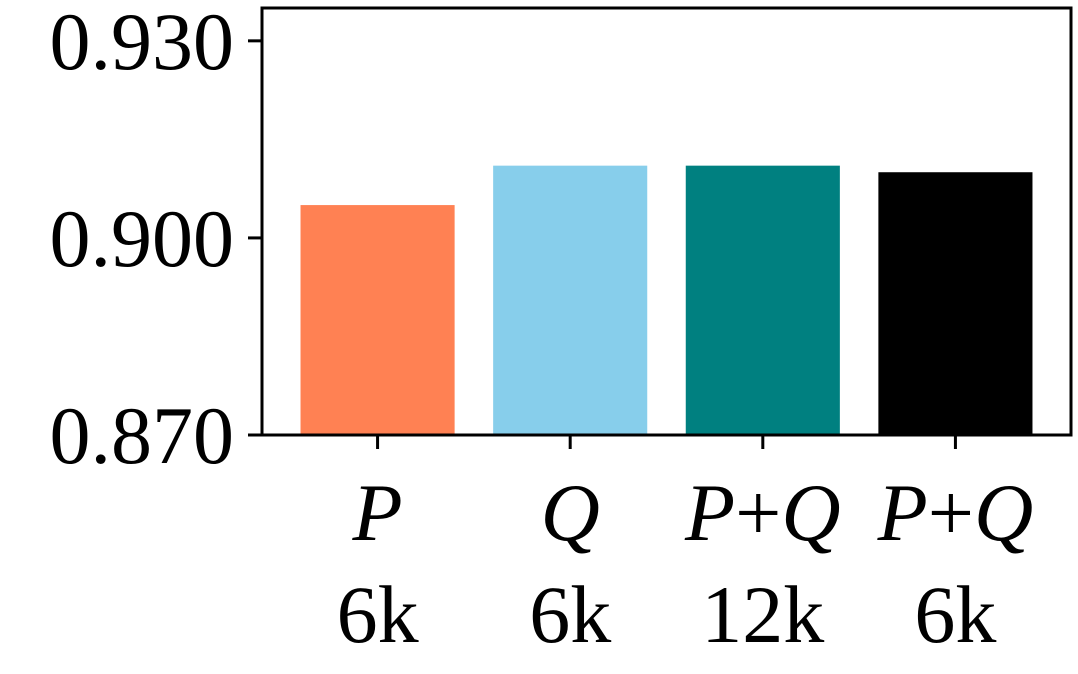 The width and height of the screenshot is (1078, 674). I want to click on y-axis: 0.870 0.900 0.930, so click(156, 240).